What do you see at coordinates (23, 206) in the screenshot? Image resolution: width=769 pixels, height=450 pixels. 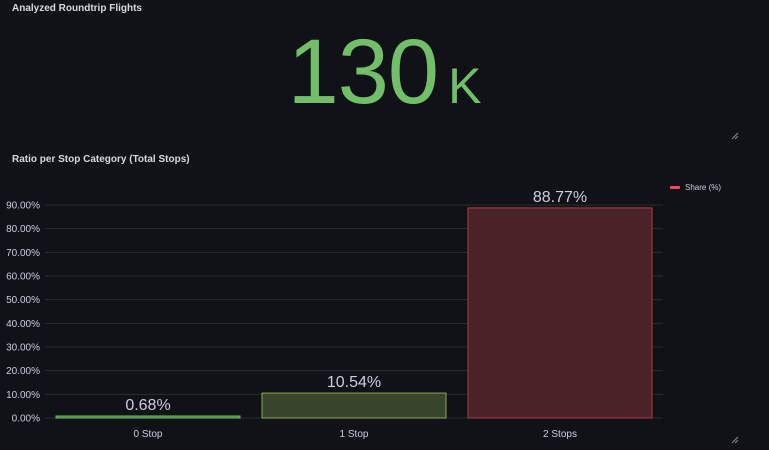 I see `y-tick-label: 90.00%` at bounding box center [23, 206].